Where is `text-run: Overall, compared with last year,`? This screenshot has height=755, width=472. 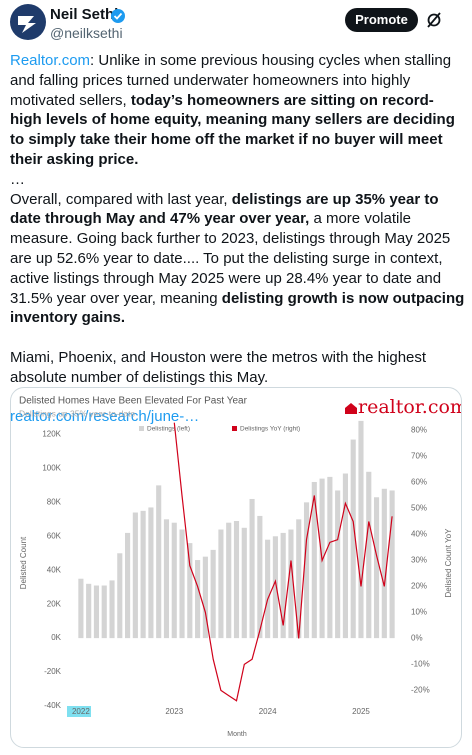
text-run: Overall, compared with last year, is located at coordinates (121, 199).